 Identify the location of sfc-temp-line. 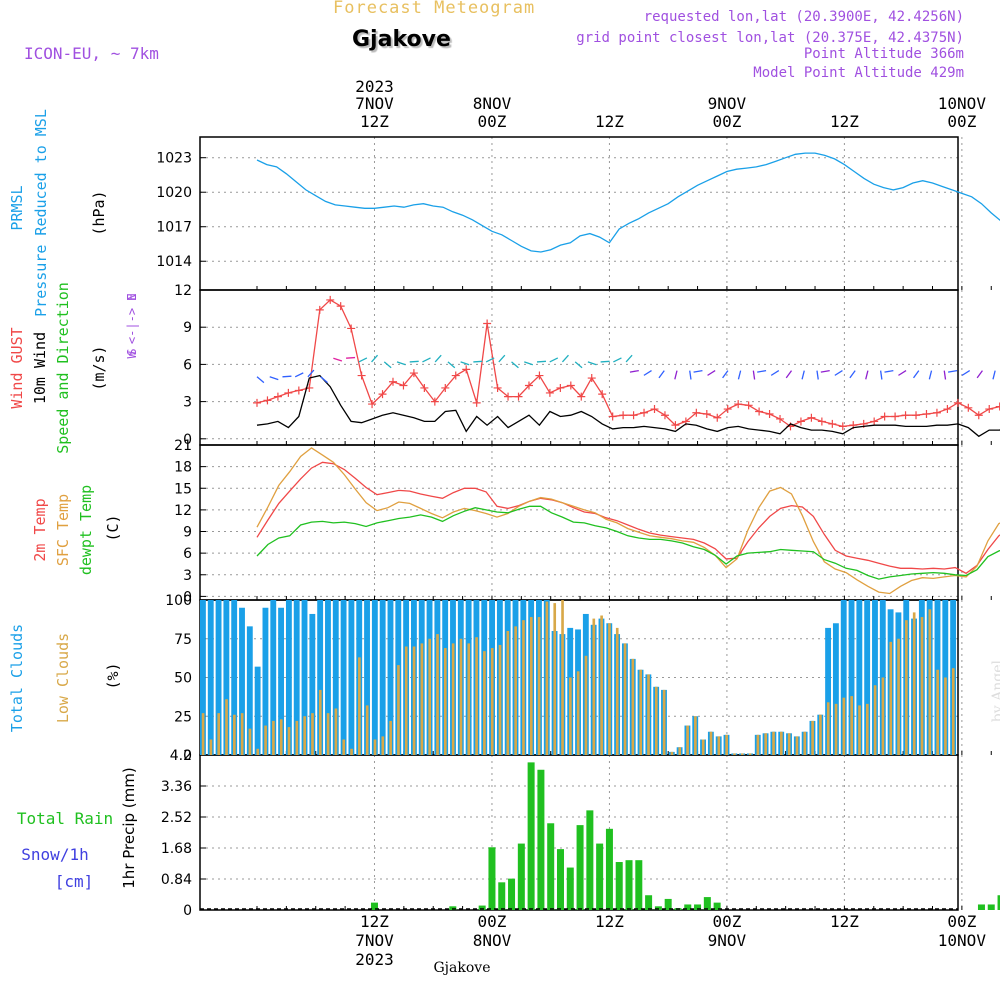
(628, 521).